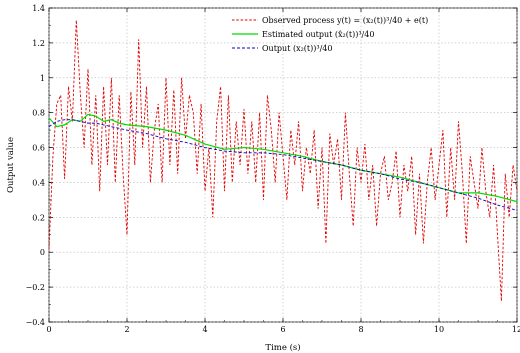 The width and height of the screenshot is (520, 353). Describe the element at coordinates (35, 322) in the screenshot. I see `y-tick-label: −0.4` at that location.